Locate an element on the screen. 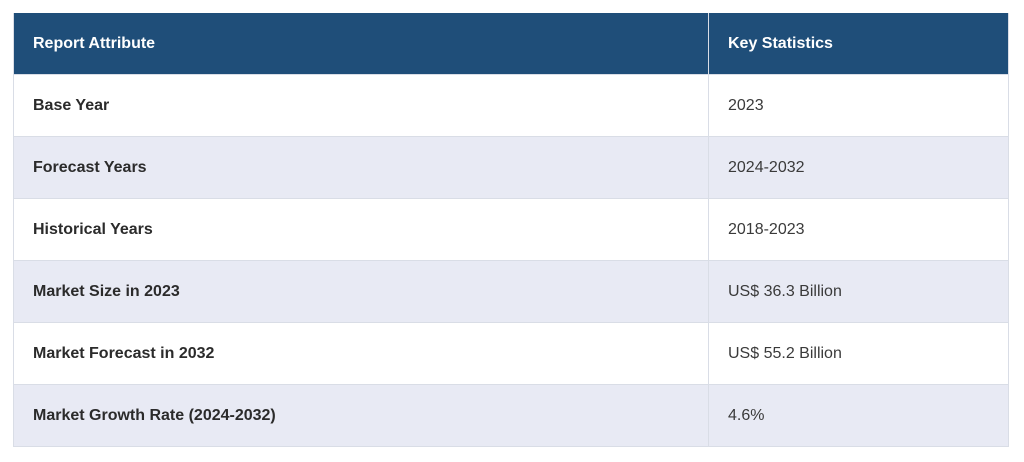 This screenshot has height=462, width=1024. table-row: Historical Years 2018-2023 is located at coordinates (511, 229).